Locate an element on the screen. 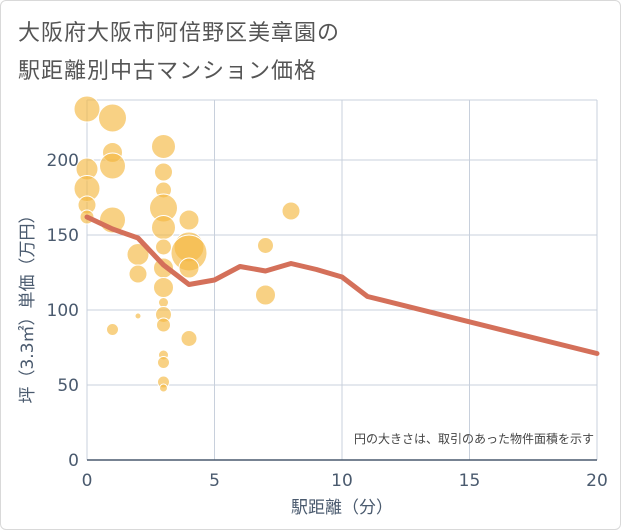  y-tick-label: 50 is located at coordinates (68, 386).